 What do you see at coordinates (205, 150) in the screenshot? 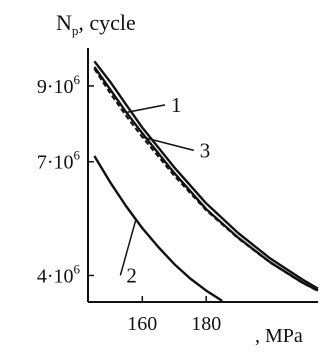
I see `annotation-label-3: 3` at bounding box center [205, 150].